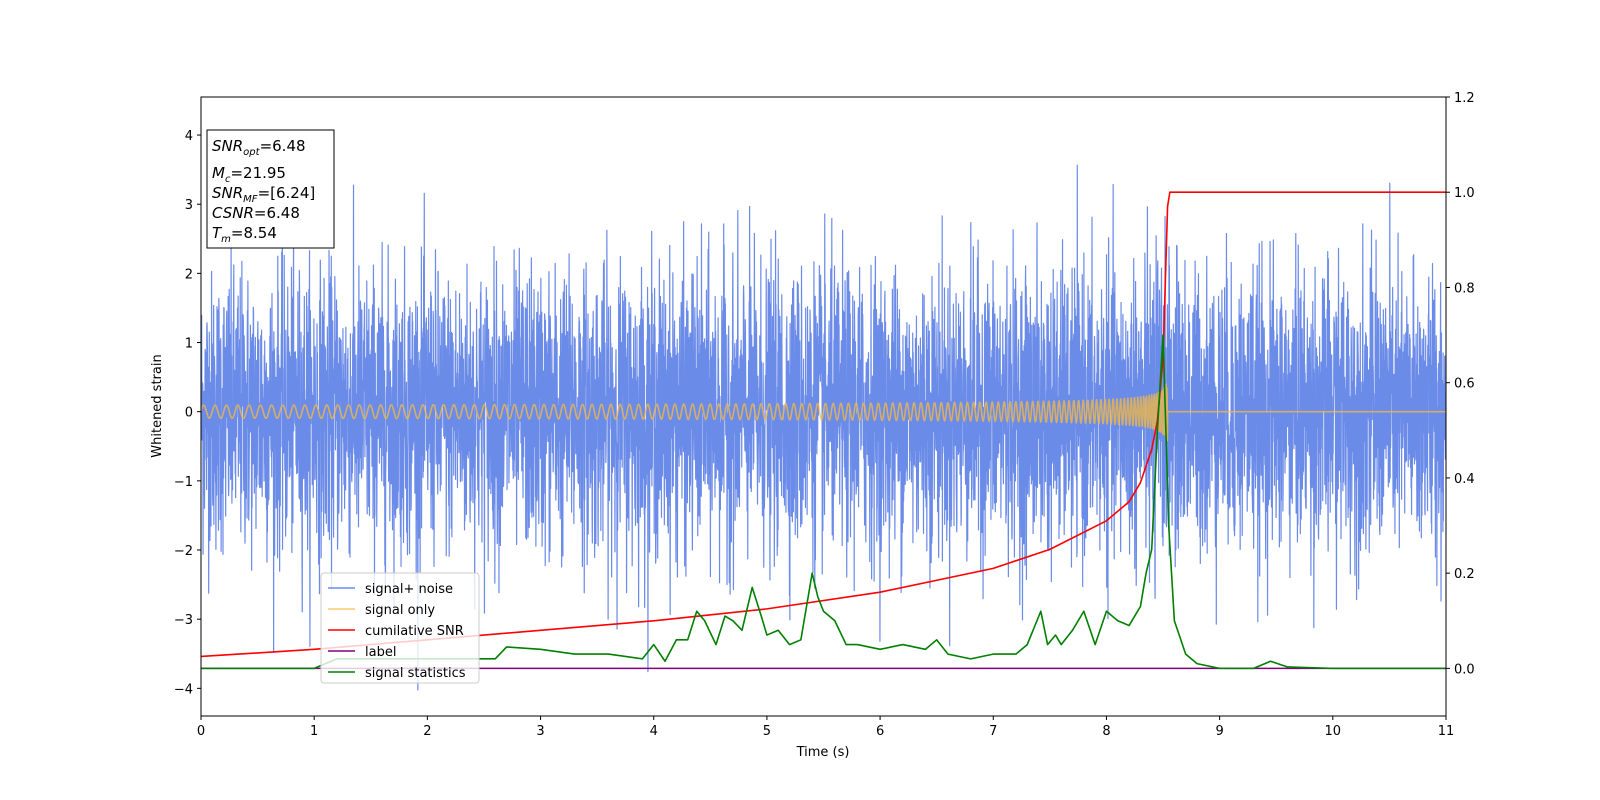  What do you see at coordinates (427, 731) in the screenshot?
I see `x-tick-label: 2` at bounding box center [427, 731].